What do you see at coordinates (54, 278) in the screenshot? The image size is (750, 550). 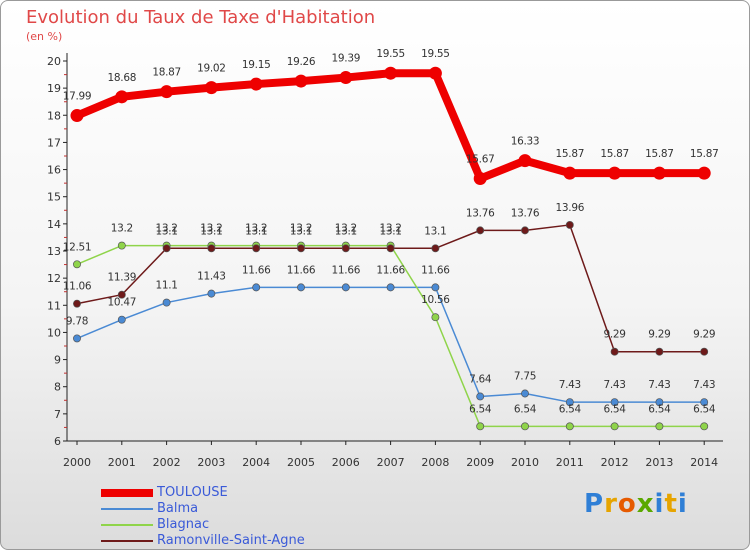 I see `y-tick-label: 12` at bounding box center [54, 278].